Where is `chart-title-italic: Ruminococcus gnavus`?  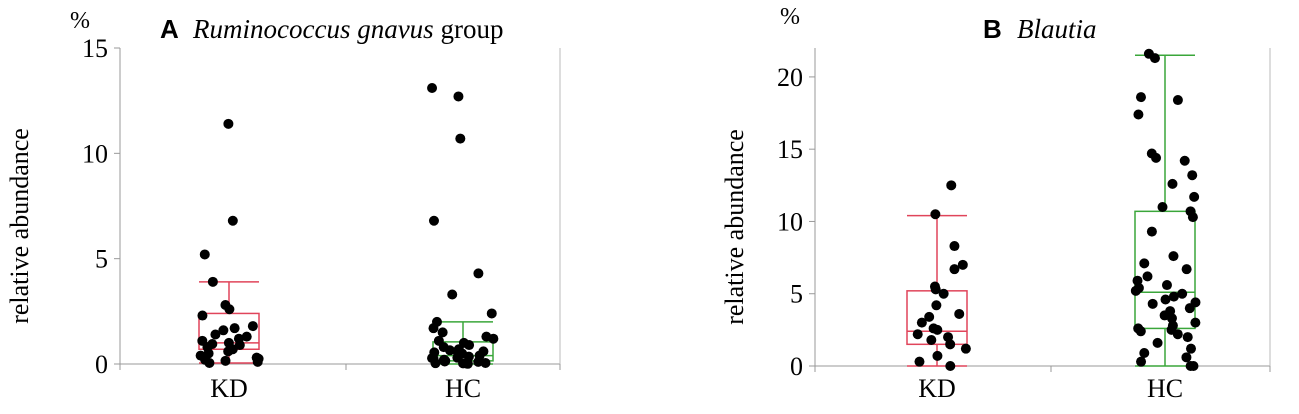 chart-title-italic: Ruminococcus gnavus is located at coordinates (313, 29).